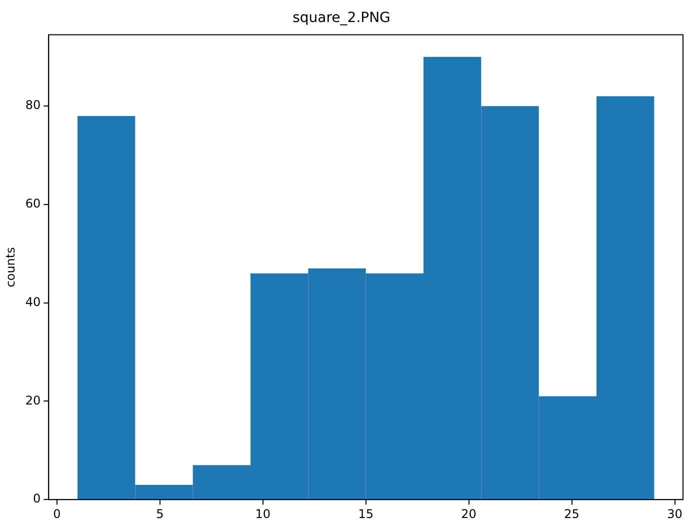 The height and width of the screenshot is (525, 695). I want to click on x-tick-label: 30, so click(674, 513).